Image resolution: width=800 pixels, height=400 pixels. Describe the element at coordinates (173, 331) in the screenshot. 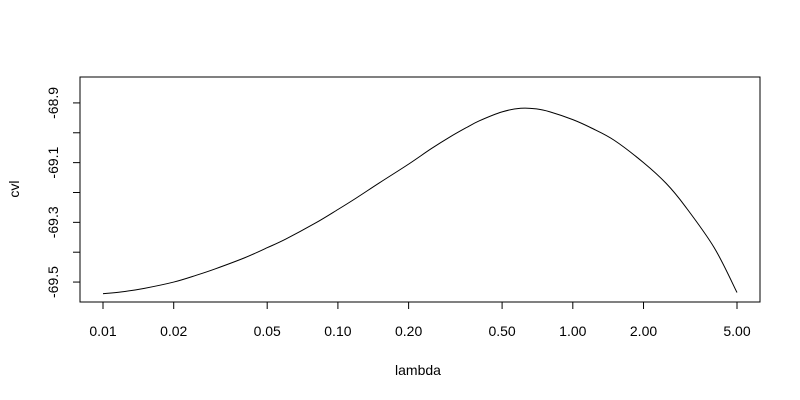

I see `x-tick-label: 0.02` at that location.